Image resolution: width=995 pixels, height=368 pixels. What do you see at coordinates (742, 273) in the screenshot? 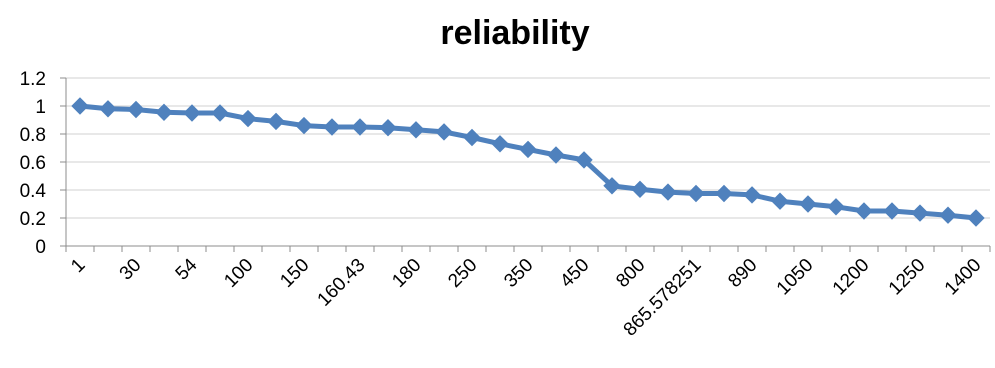
I see `x-tick-label: 890` at bounding box center [742, 273].